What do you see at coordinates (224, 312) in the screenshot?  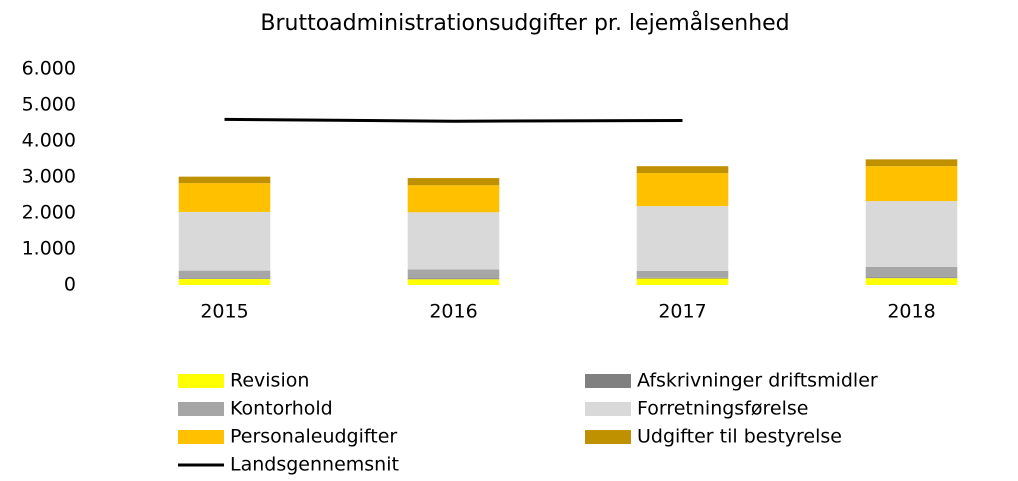 I see `x-tick-label: 2015` at bounding box center [224, 312].